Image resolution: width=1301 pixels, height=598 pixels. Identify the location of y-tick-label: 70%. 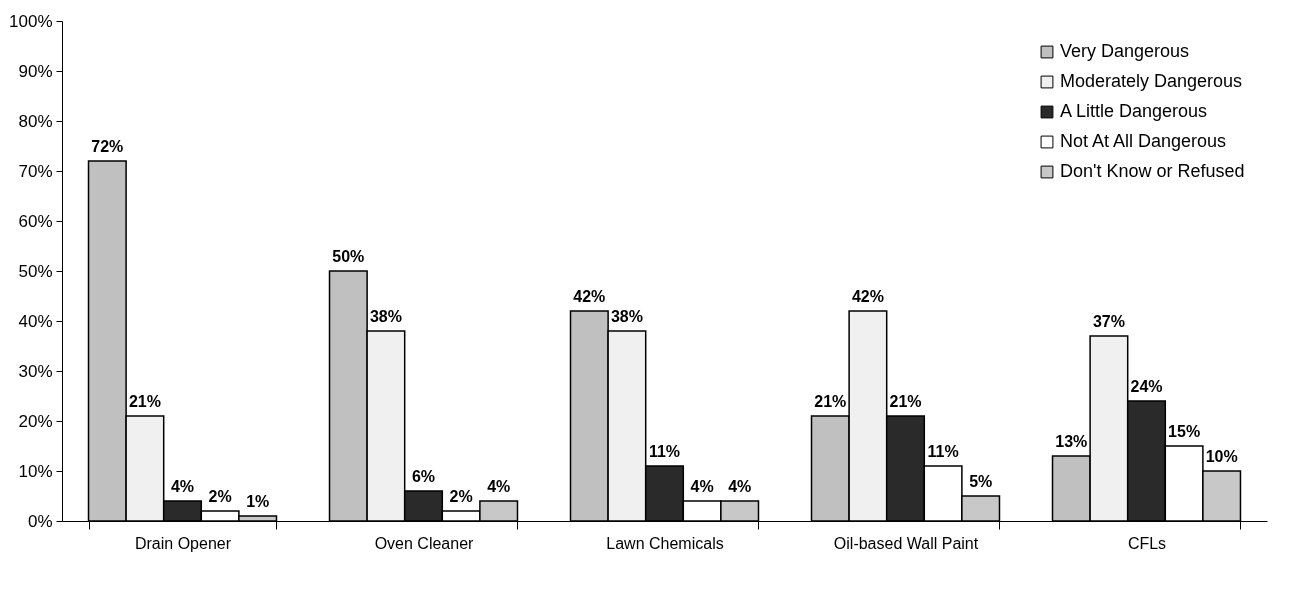
(35, 171).